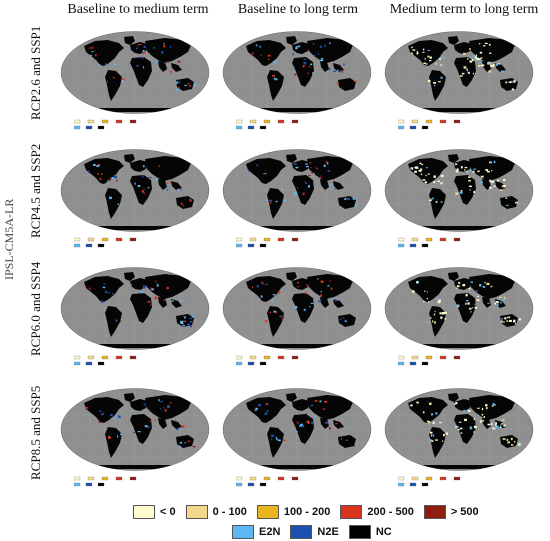 Image resolution: width=550 pixels, height=541 pixels. I want to click on map-panel-r4-c2, so click(297, 431).